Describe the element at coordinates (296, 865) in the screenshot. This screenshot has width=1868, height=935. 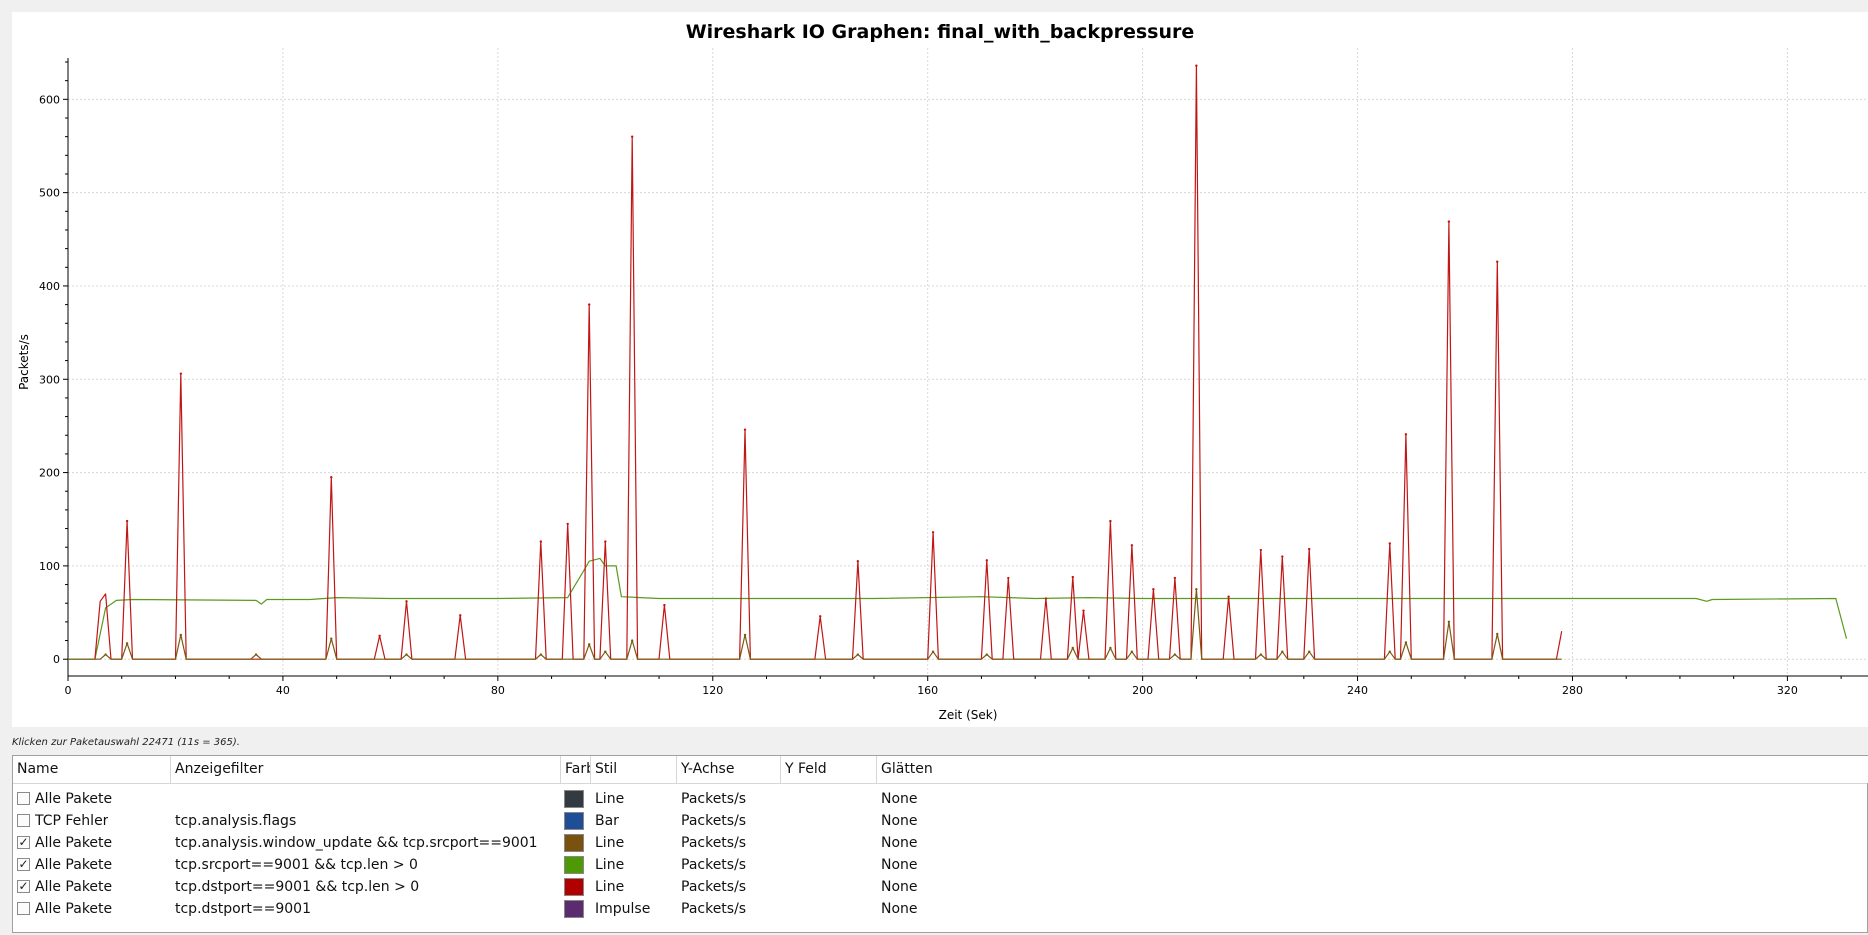
I see `cell-filter: tcp.srcport==9001 && tcp.len > 0` at that location.